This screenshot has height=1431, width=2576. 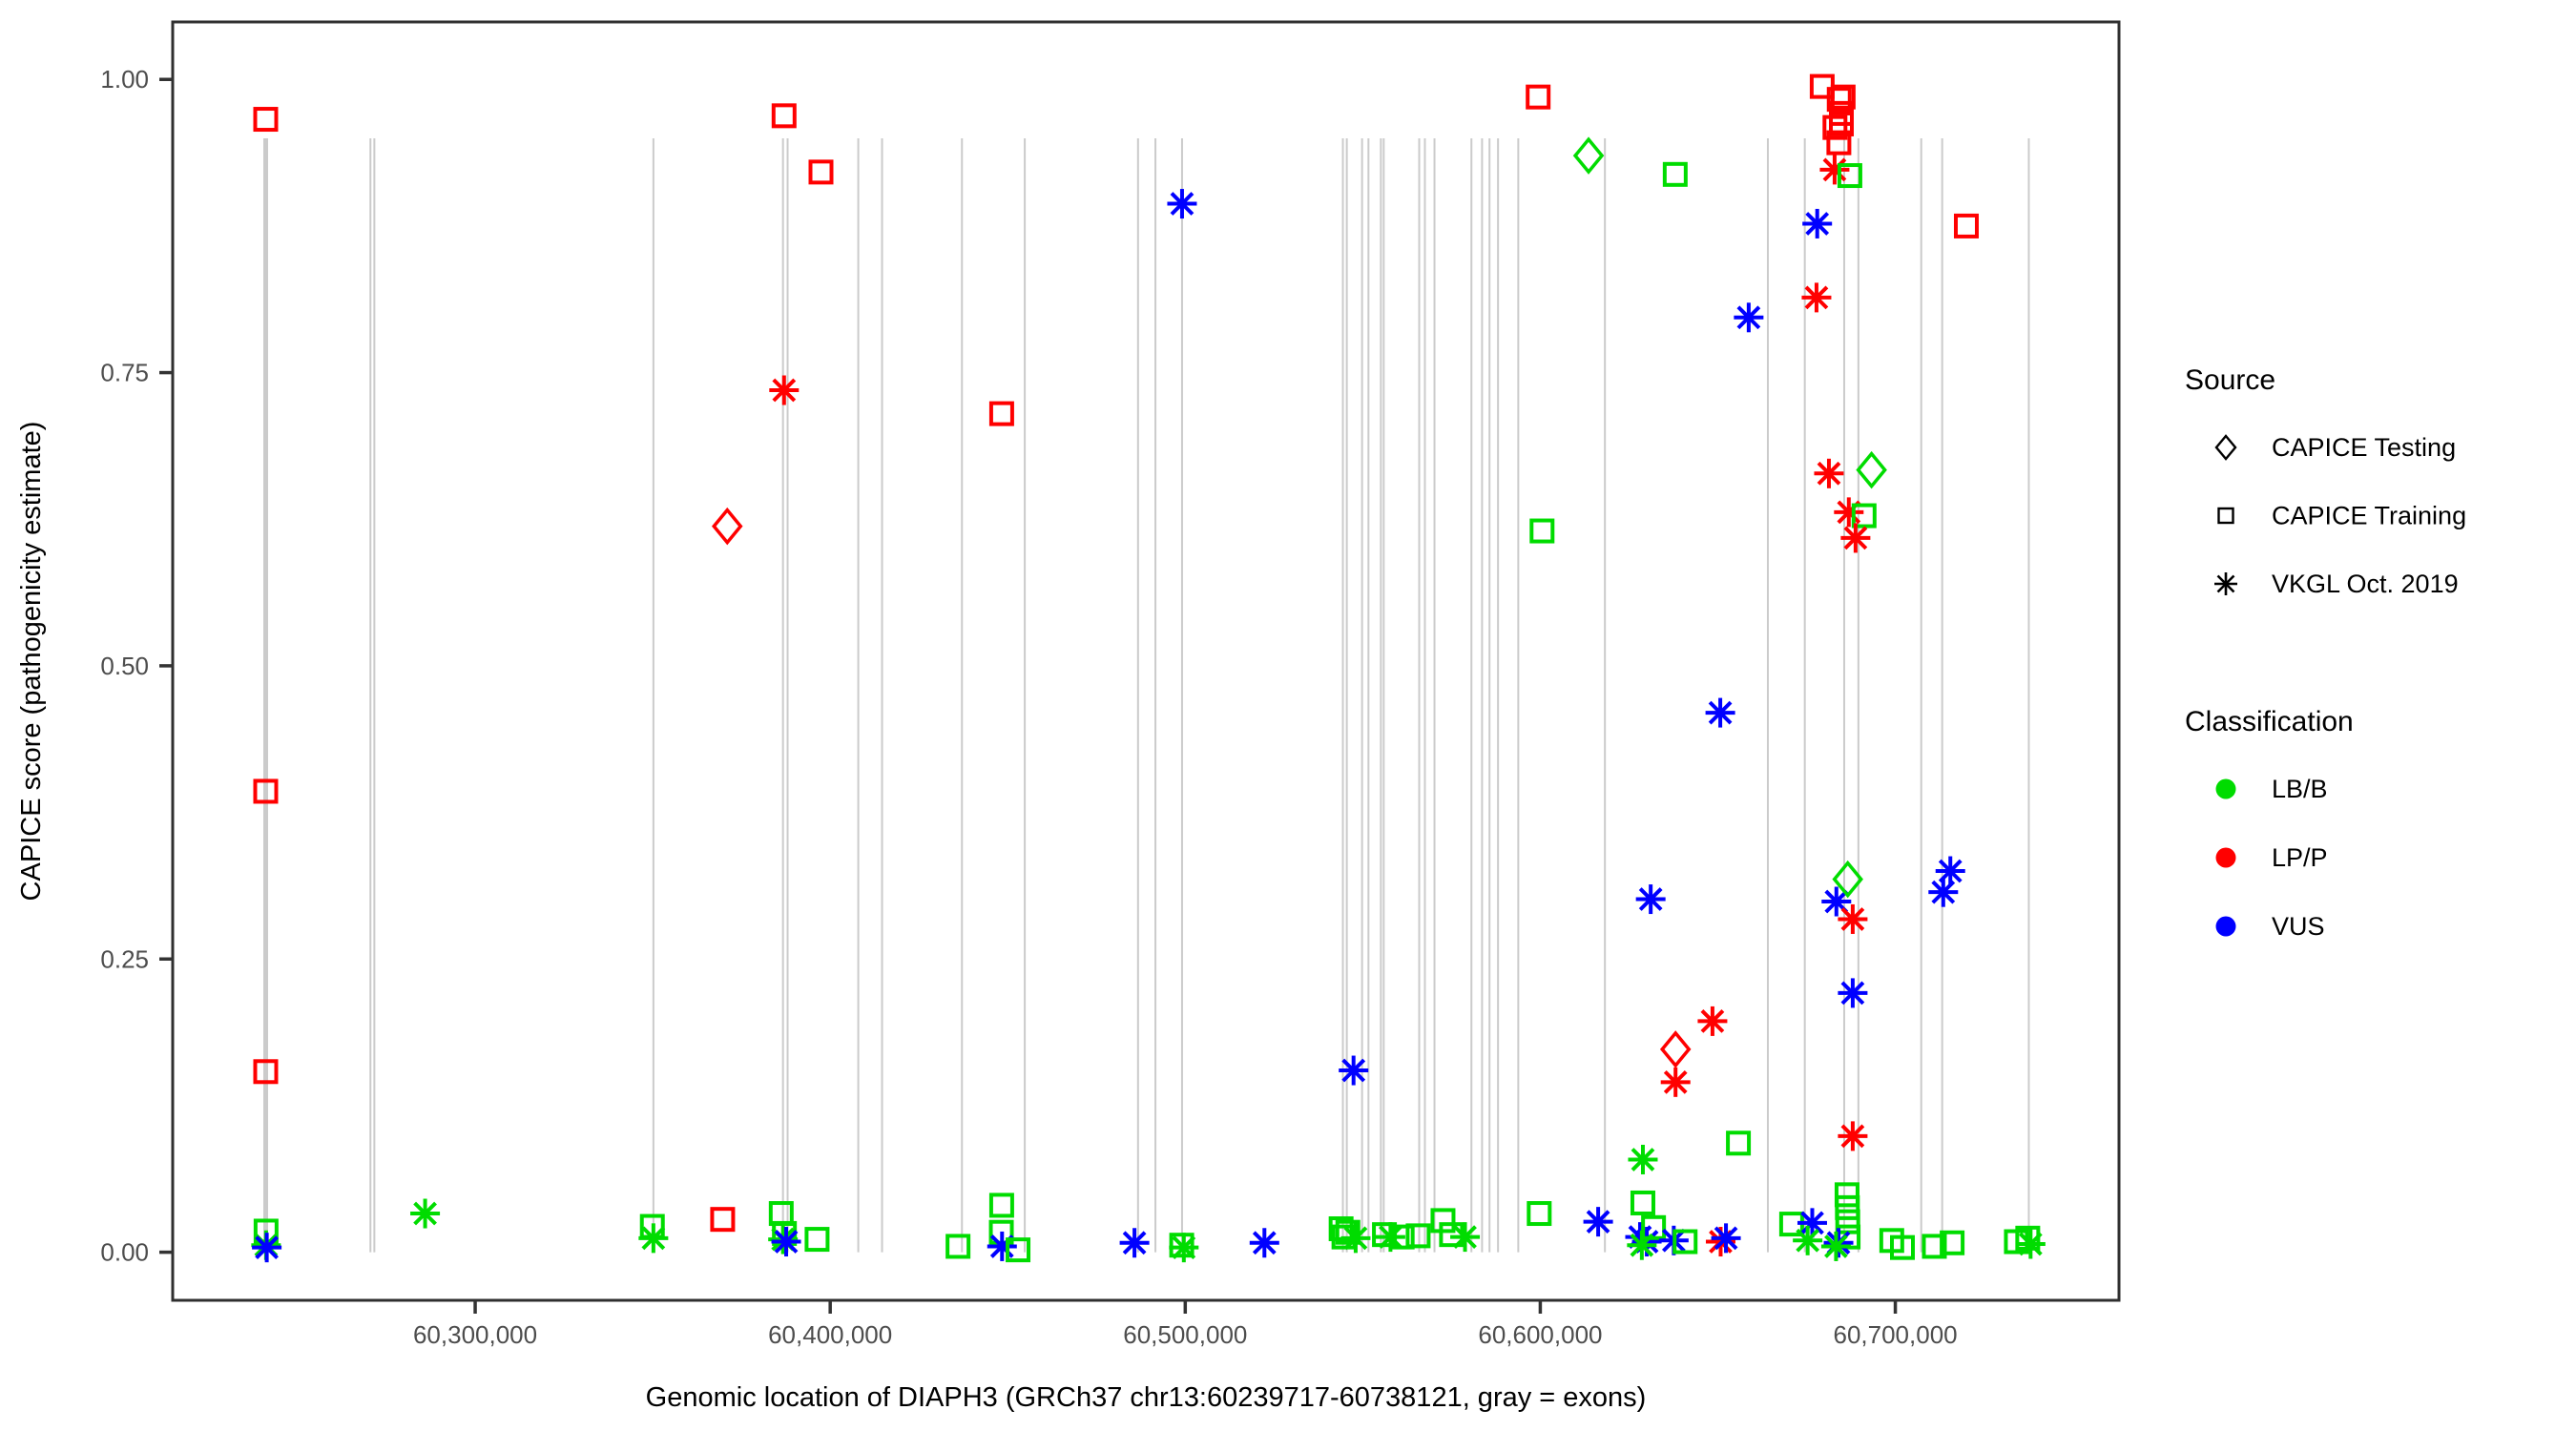 I want to click on legend-source-item-label: CAPICE Testing, so click(x=2364, y=447).